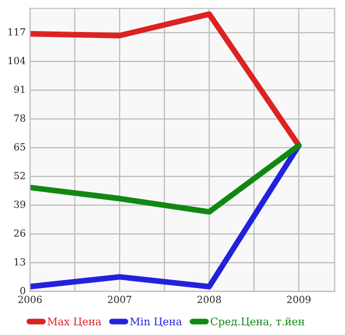  What do you see at coordinates (257, 322) in the screenshot?
I see `legend-label: Сред.Цена, т.йен` at bounding box center [257, 322].